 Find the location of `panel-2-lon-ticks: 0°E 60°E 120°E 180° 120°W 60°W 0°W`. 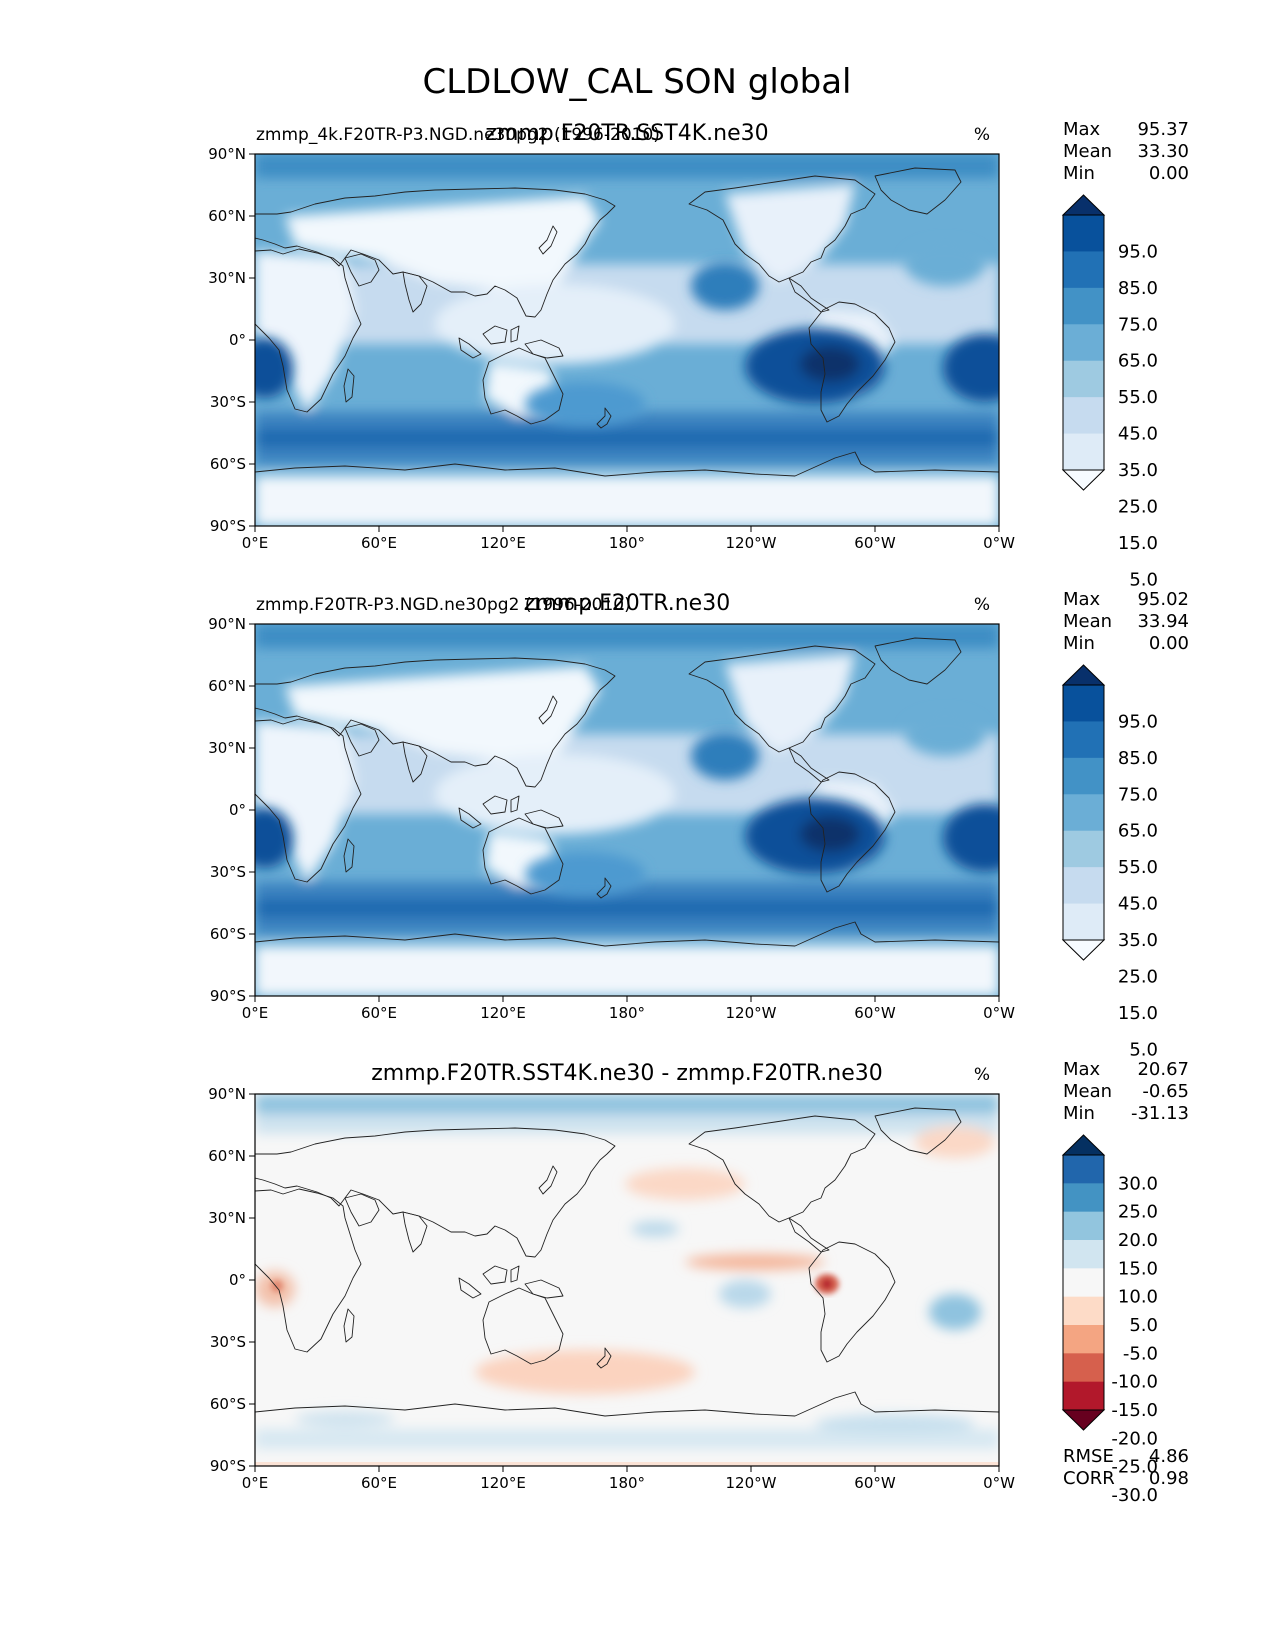

panel-2-lon-ticks: 0°E 60°E 120°E 180° 120°W 60°W 0°W is located at coordinates (628, 1009).